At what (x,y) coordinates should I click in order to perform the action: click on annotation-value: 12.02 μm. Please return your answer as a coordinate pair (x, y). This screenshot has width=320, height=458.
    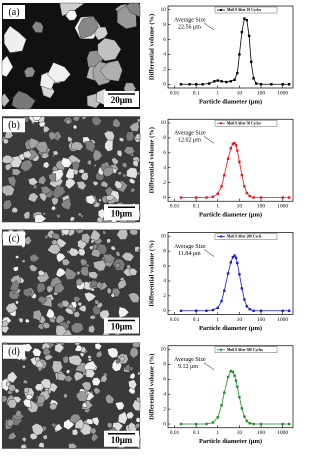
    Looking at the image, I should click on (189, 141).